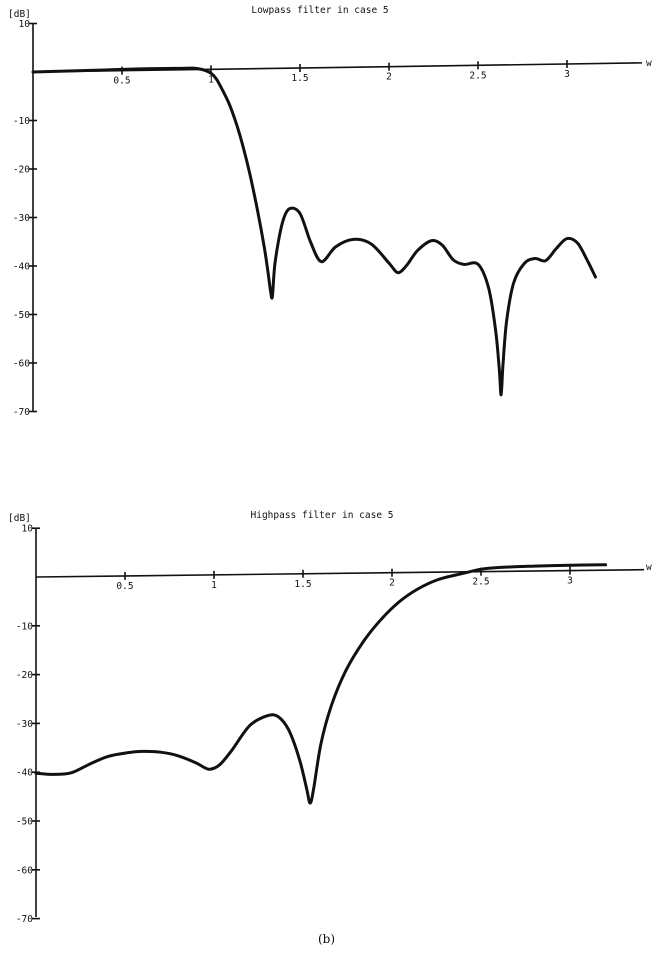 The width and height of the screenshot is (653, 955). What do you see at coordinates (340, 573) in the screenshot?
I see `x-axis-line` at bounding box center [340, 573].